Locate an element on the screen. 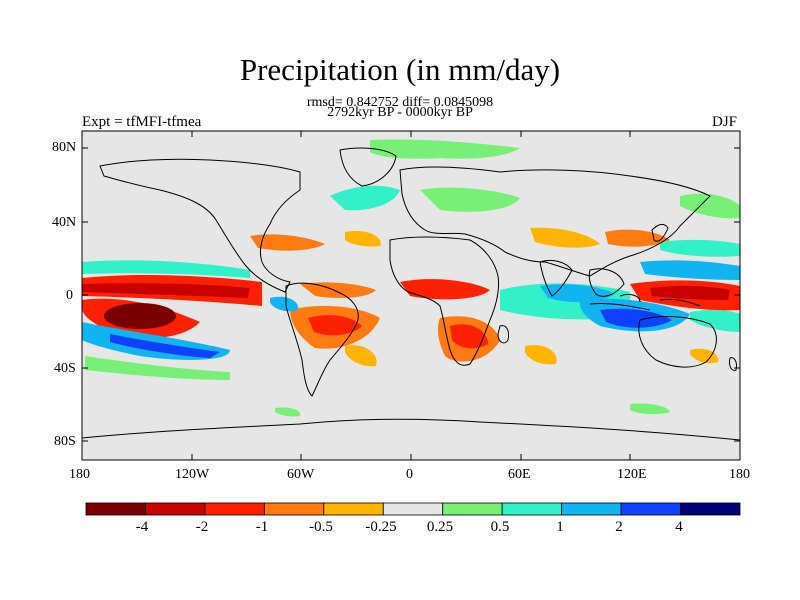  stats-line: rmsd= 0.842752 diff= 0.0845098 is located at coordinates (400, 102).